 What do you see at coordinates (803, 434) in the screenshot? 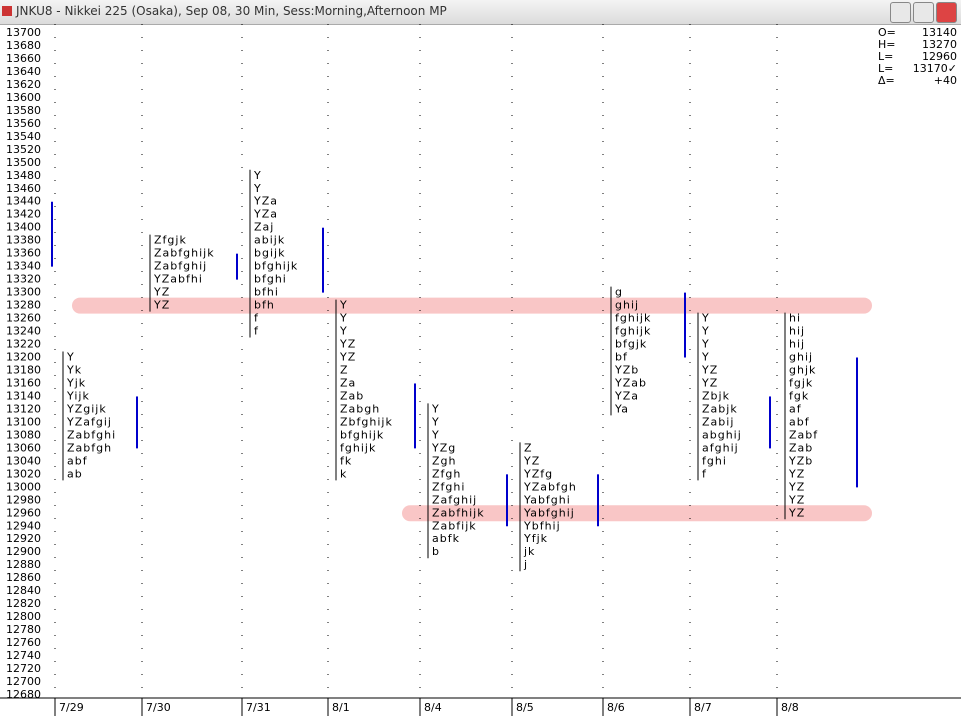
I see `tpo-row: Zabf` at bounding box center [803, 434].